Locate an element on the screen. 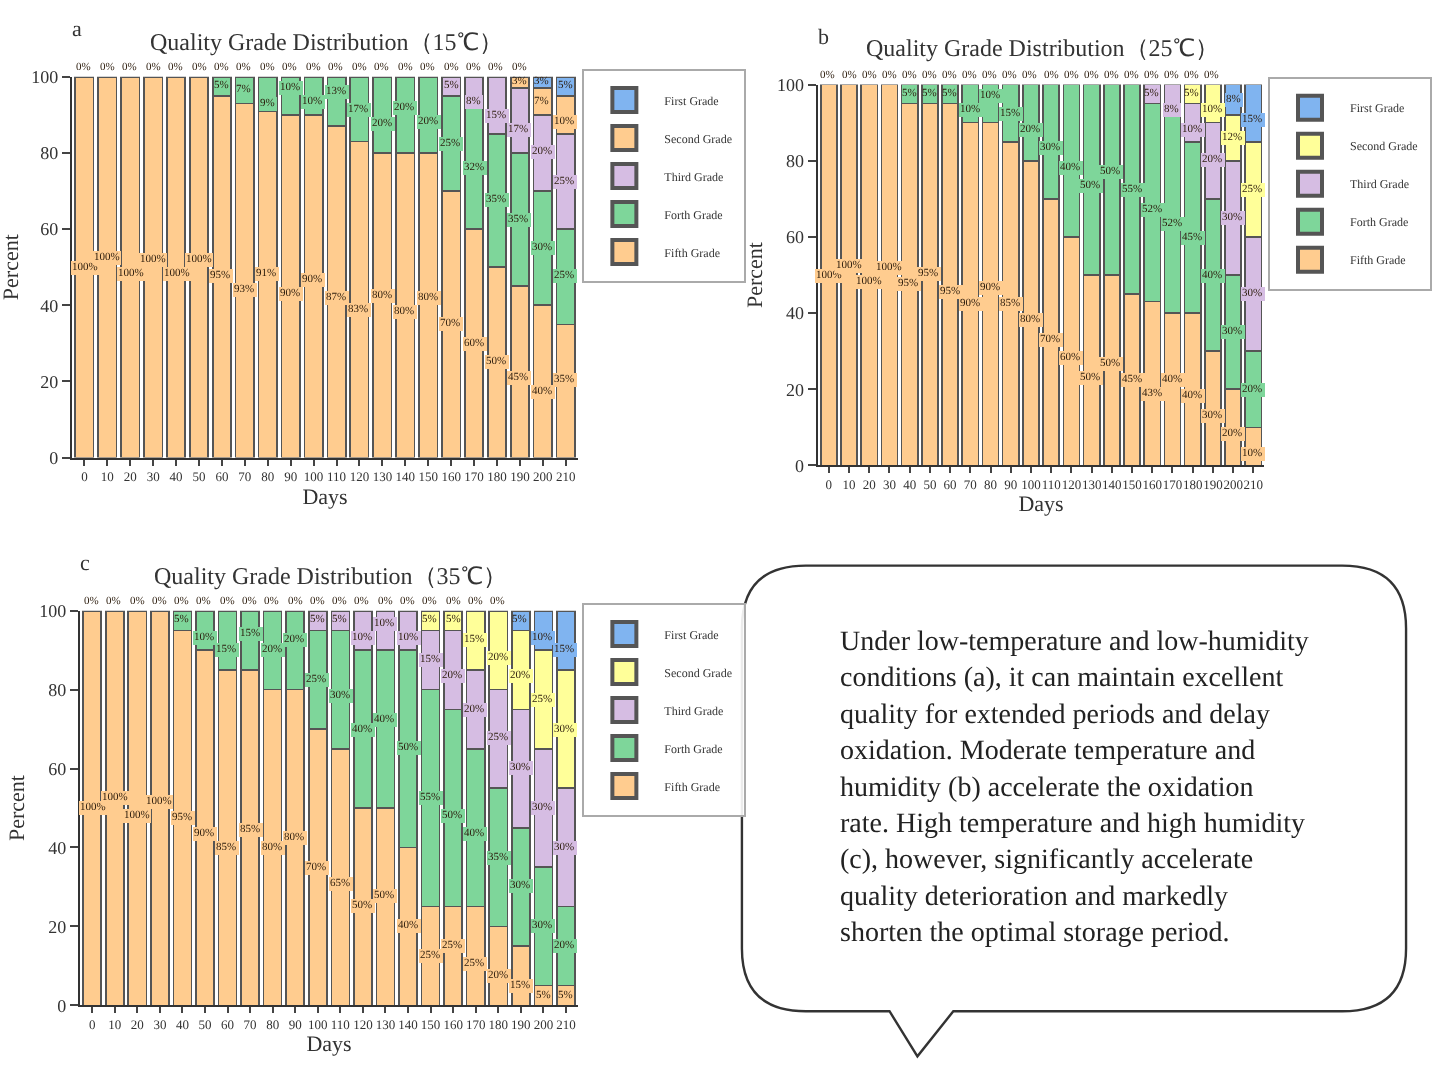 The image size is (1432, 1086). text: a is located at coordinates (77, 30).